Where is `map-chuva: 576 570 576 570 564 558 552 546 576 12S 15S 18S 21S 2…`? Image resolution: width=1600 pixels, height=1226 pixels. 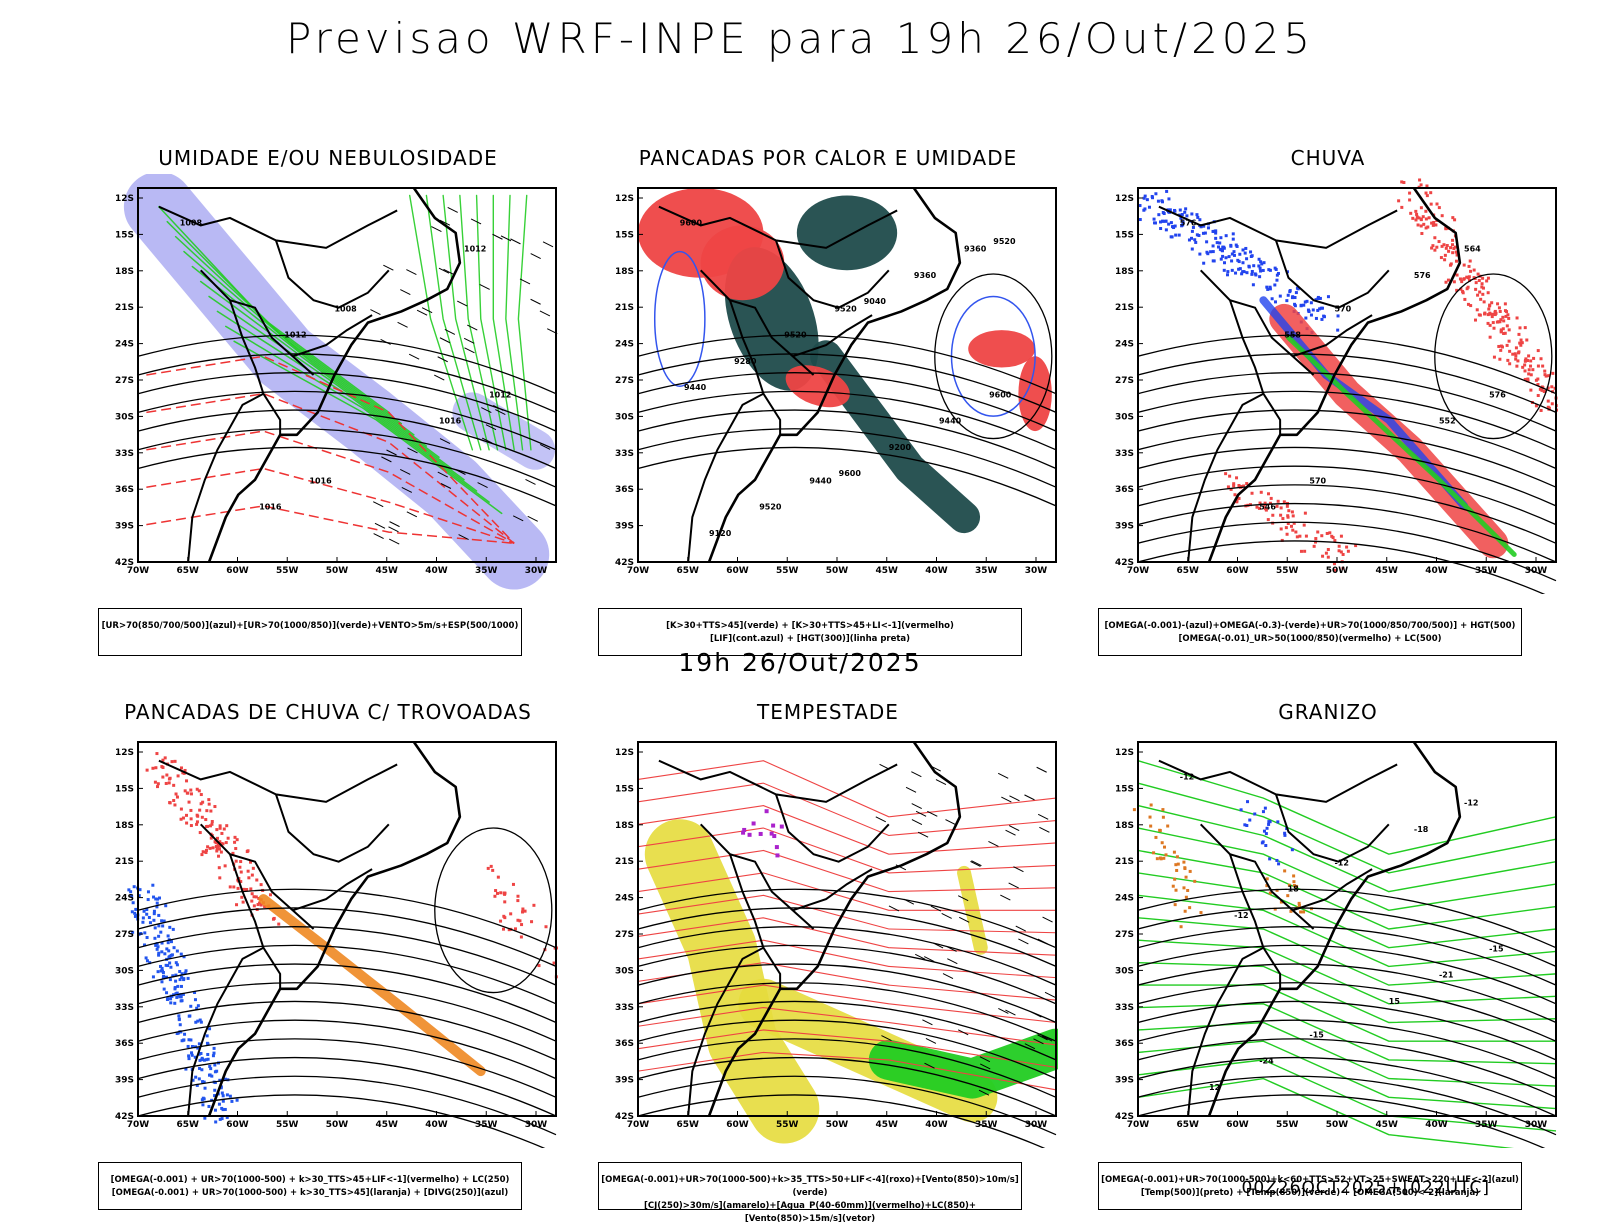
map-chuva: 576 570 576 570 564 558 552 546 576 12S 15S 18S 21S 2… is located at coordinates (1336, 386).